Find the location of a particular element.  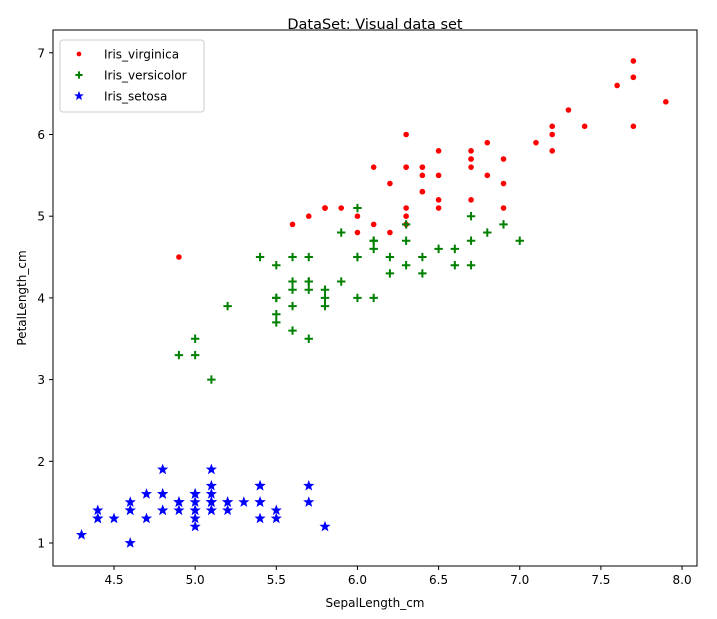

y-axis-label: PetalLength_cm is located at coordinates (22, 297).